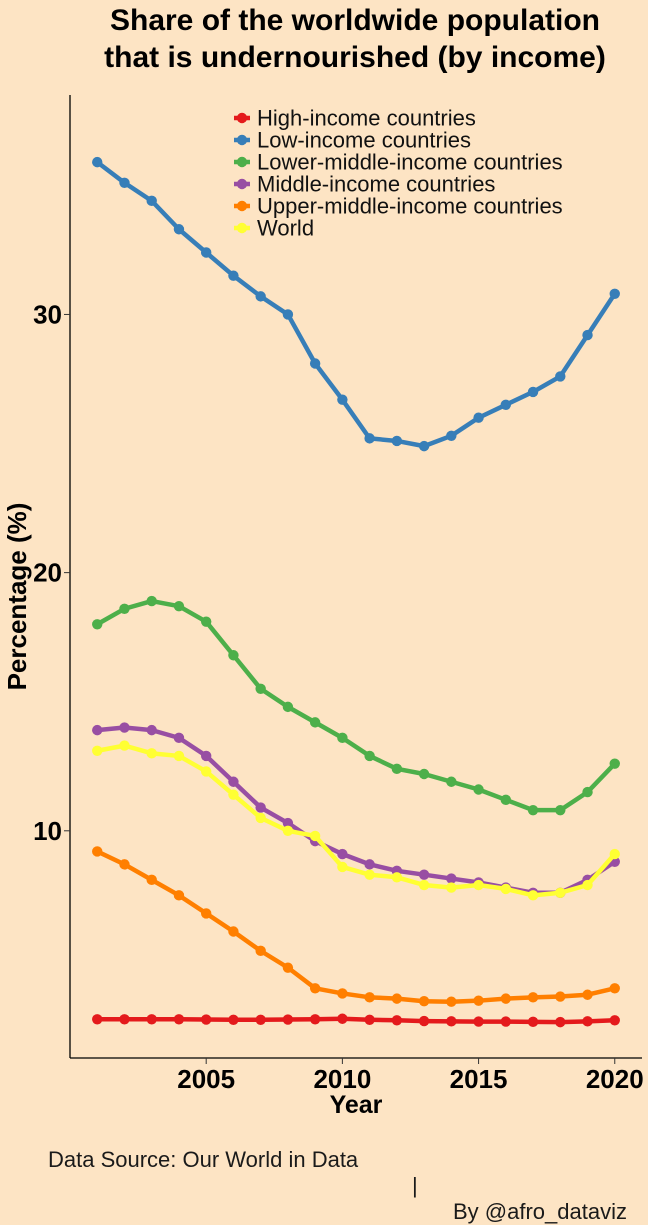  Describe the element at coordinates (47, 831) in the screenshot. I see `y-tick-label: 10` at that location.